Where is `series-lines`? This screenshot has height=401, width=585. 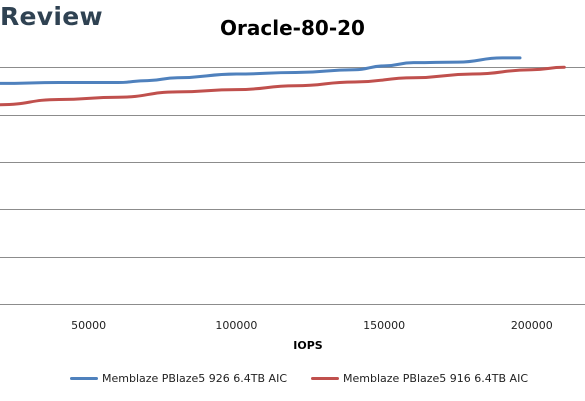 series-lines is located at coordinates (283, 81).